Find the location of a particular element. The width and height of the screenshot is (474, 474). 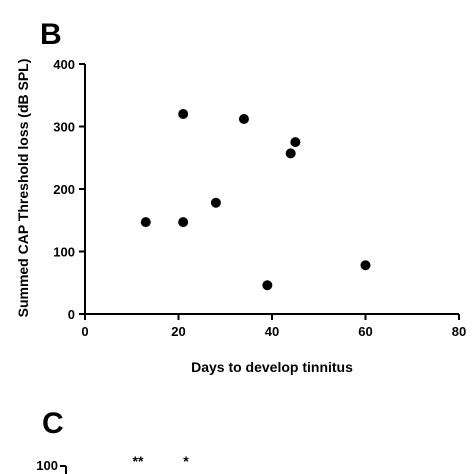

x-axis-ticks: 0 20 40 60 80 is located at coordinates (273, 326).